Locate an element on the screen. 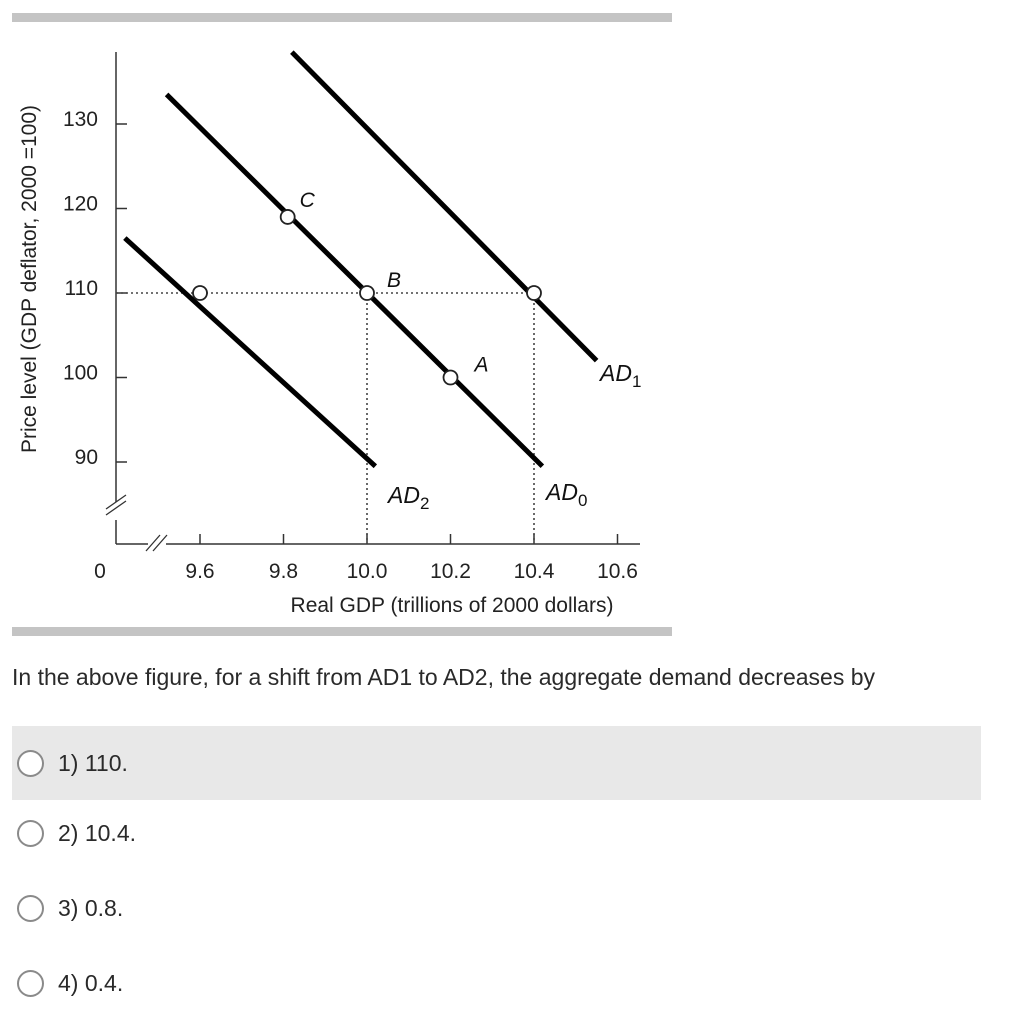 This screenshot has width=1024, height=1020. point-markers is located at coordinates (367, 297).